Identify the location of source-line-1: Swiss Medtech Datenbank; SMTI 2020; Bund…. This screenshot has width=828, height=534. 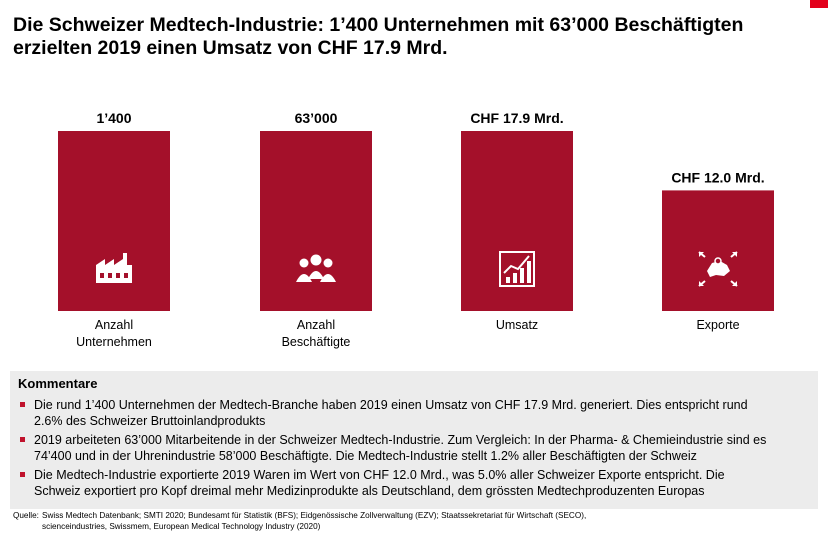
(314, 515).